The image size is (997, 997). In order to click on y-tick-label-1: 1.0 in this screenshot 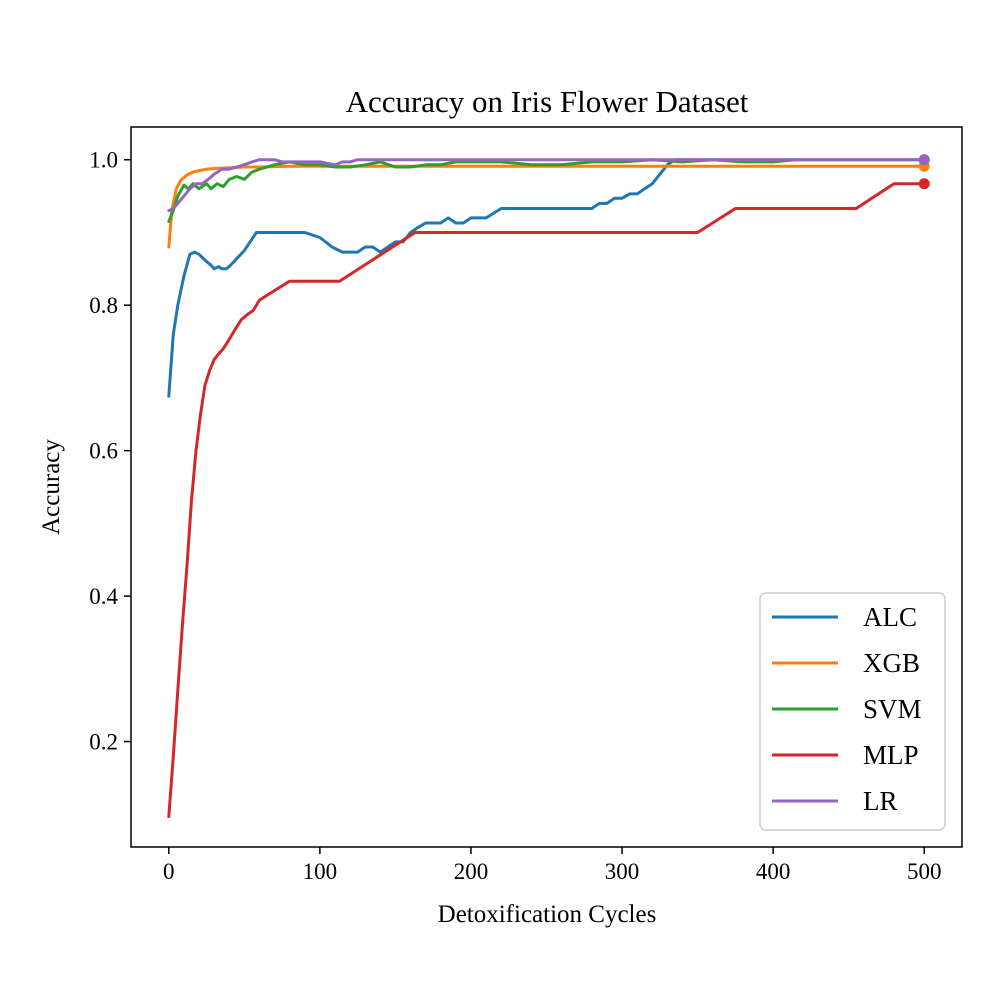, I will do `click(103, 160)`.